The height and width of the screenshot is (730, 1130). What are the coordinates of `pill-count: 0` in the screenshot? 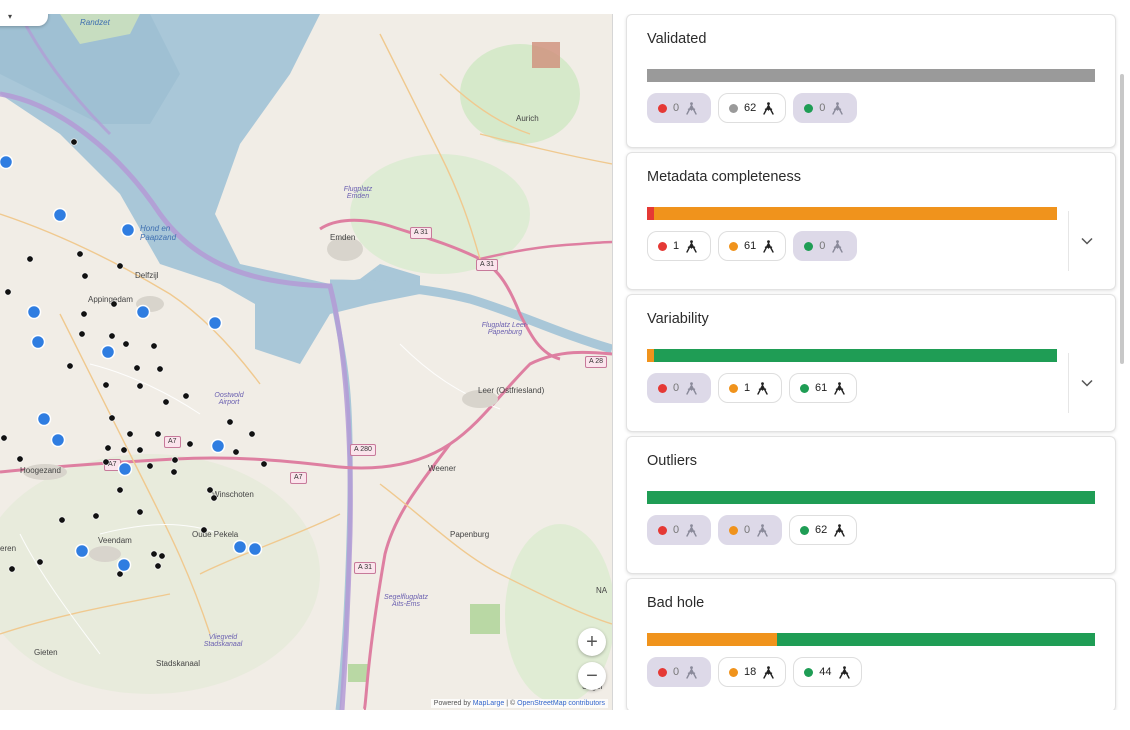 It's located at (822, 108).